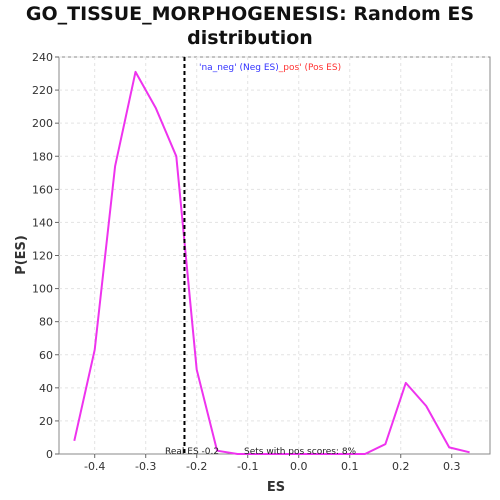  What do you see at coordinates (46, 355) in the screenshot?
I see `y-tick-label: 60` at bounding box center [46, 355].